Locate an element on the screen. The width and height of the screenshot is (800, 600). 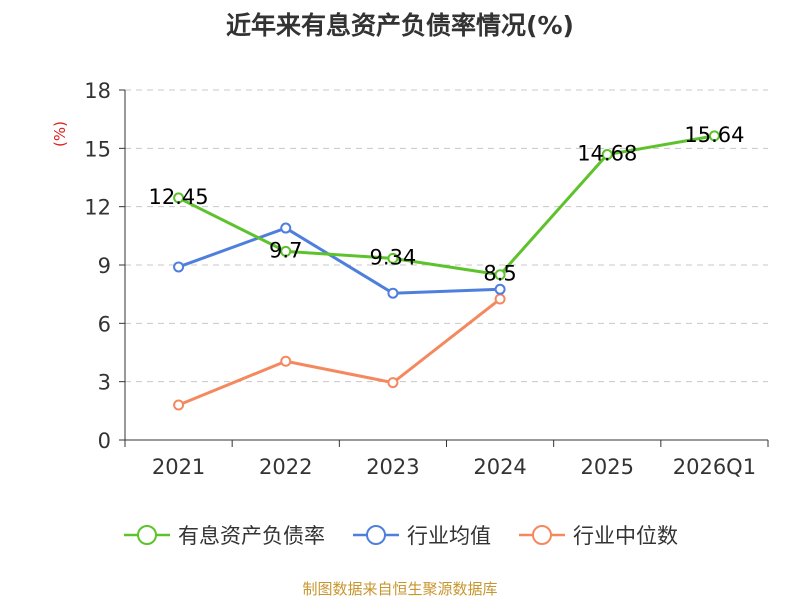
legend-item-industry-median: 行业中位数 is located at coordinates (597, 535).